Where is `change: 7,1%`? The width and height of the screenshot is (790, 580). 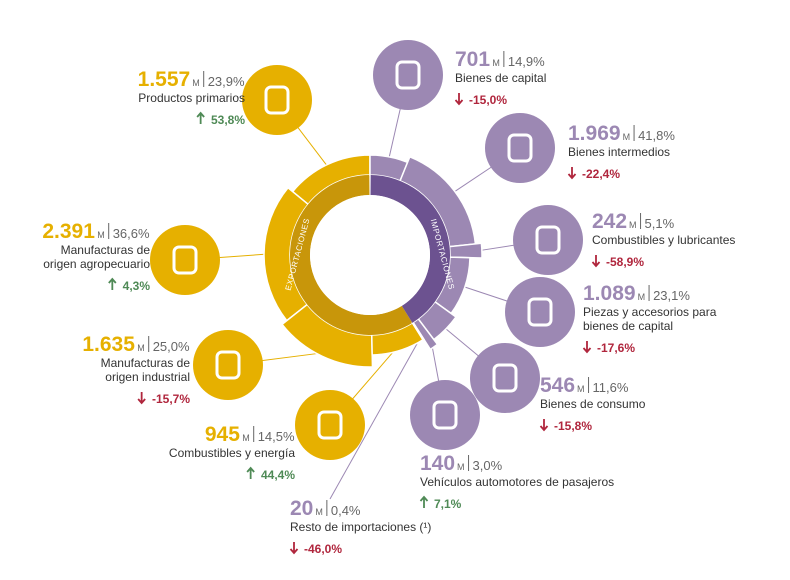
change: 7,1% is located at coordinates (448, 504).